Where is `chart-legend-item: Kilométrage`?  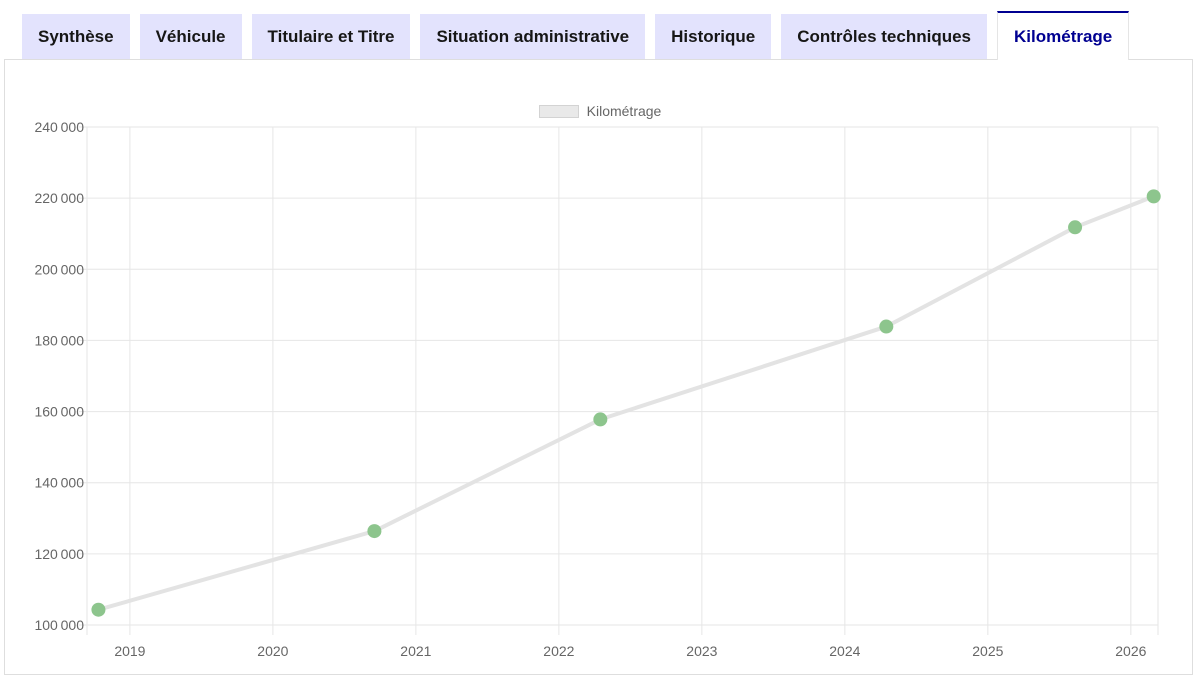 chart-legend-item: Kilométrage is located at coordinates (600, 111).